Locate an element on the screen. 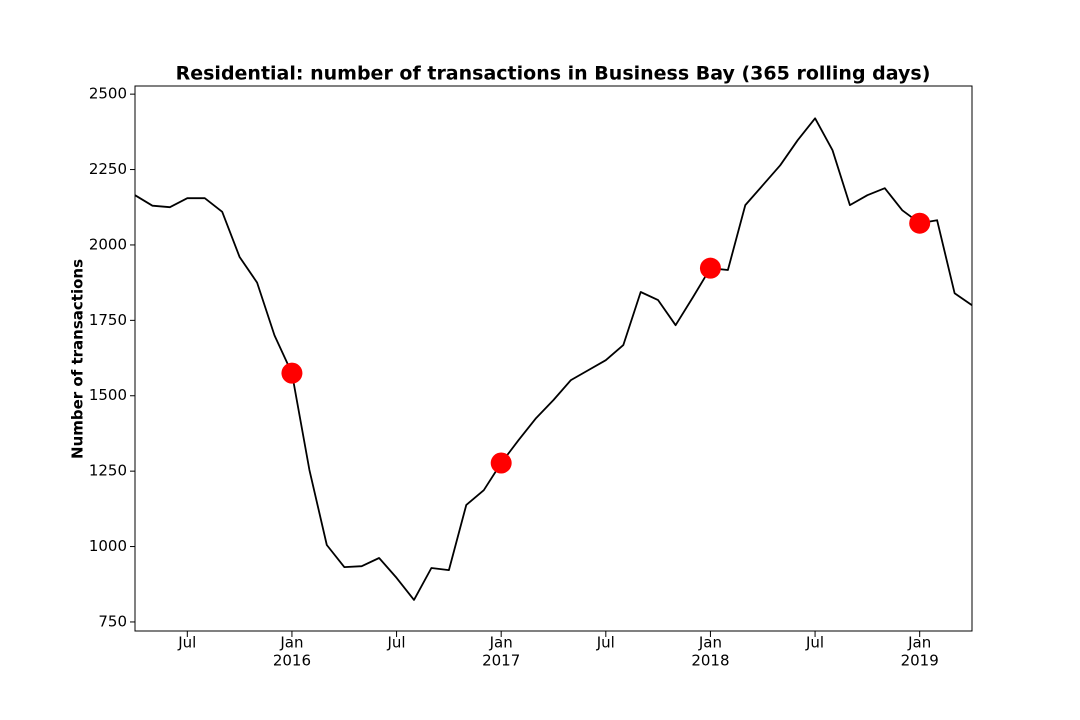 The image size is (1080, 720). x-tick-year: 2016 is located at coordinates (292, 661).